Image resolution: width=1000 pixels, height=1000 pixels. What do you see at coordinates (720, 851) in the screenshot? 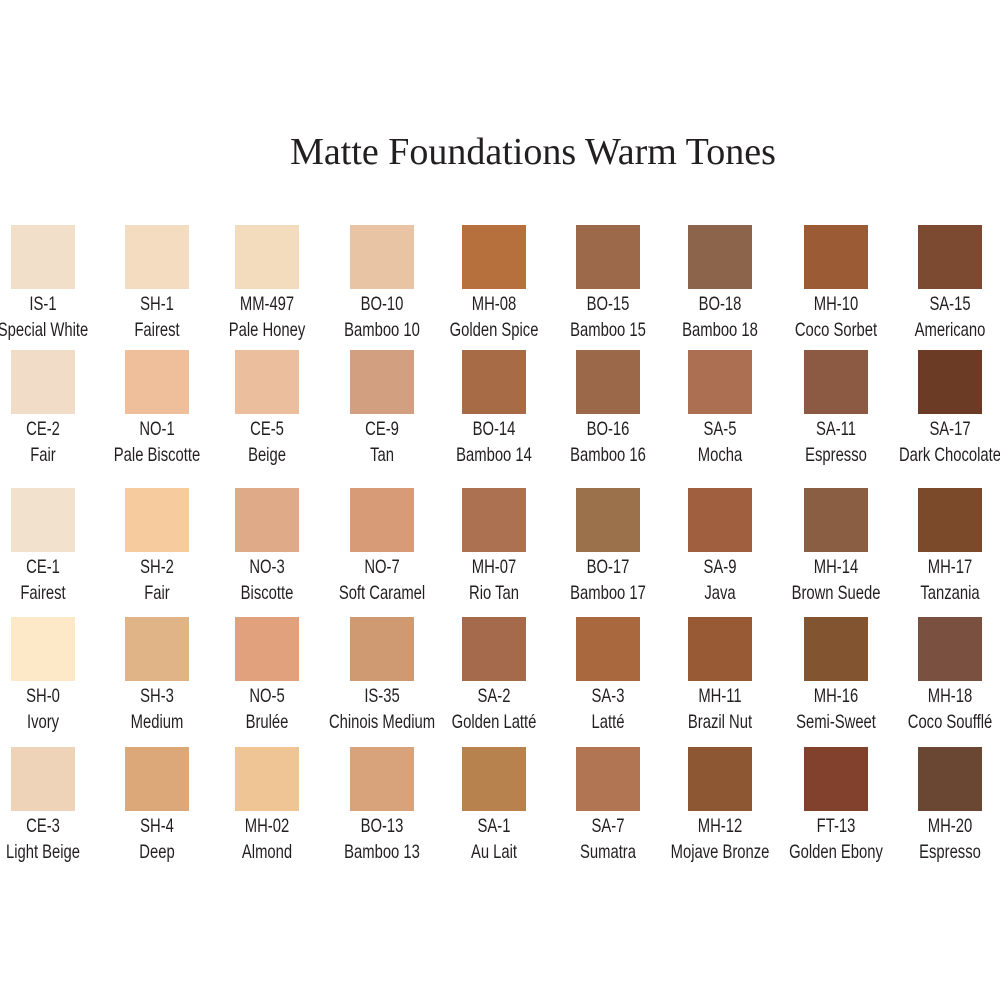
I see `swatch-name: Mojave Bronze` at bounding box center [720, 851].